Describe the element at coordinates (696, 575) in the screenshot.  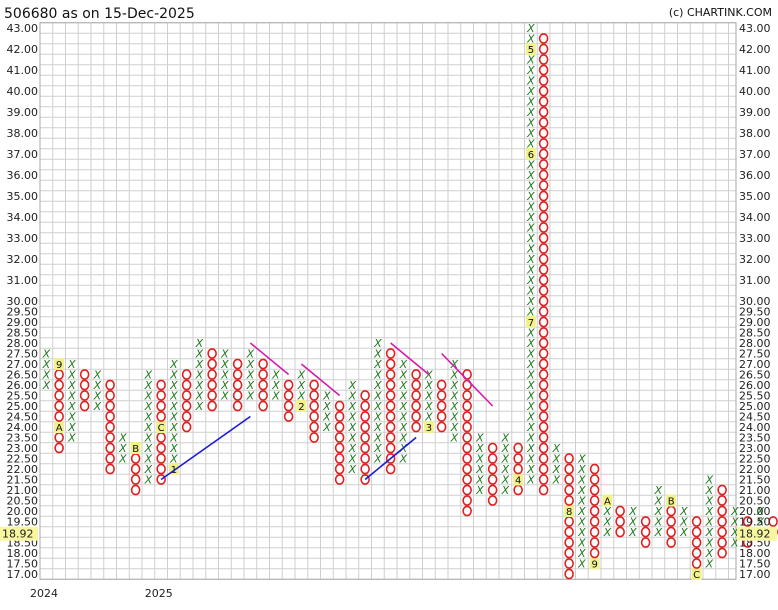
I see `month-marker: C` at that location.